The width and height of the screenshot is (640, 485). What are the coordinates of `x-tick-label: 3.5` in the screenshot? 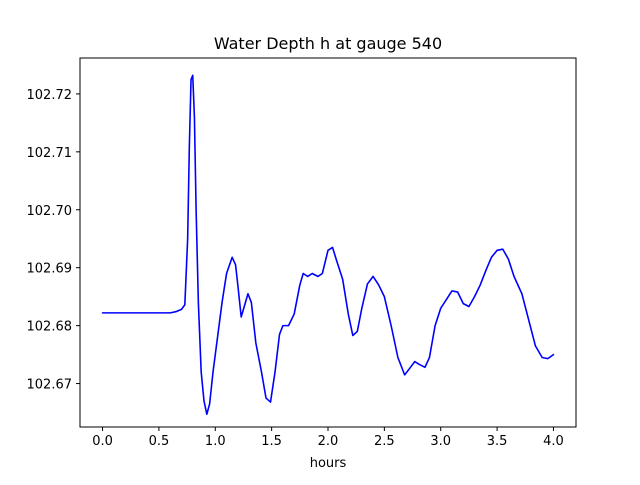 It's located at (497, 441).